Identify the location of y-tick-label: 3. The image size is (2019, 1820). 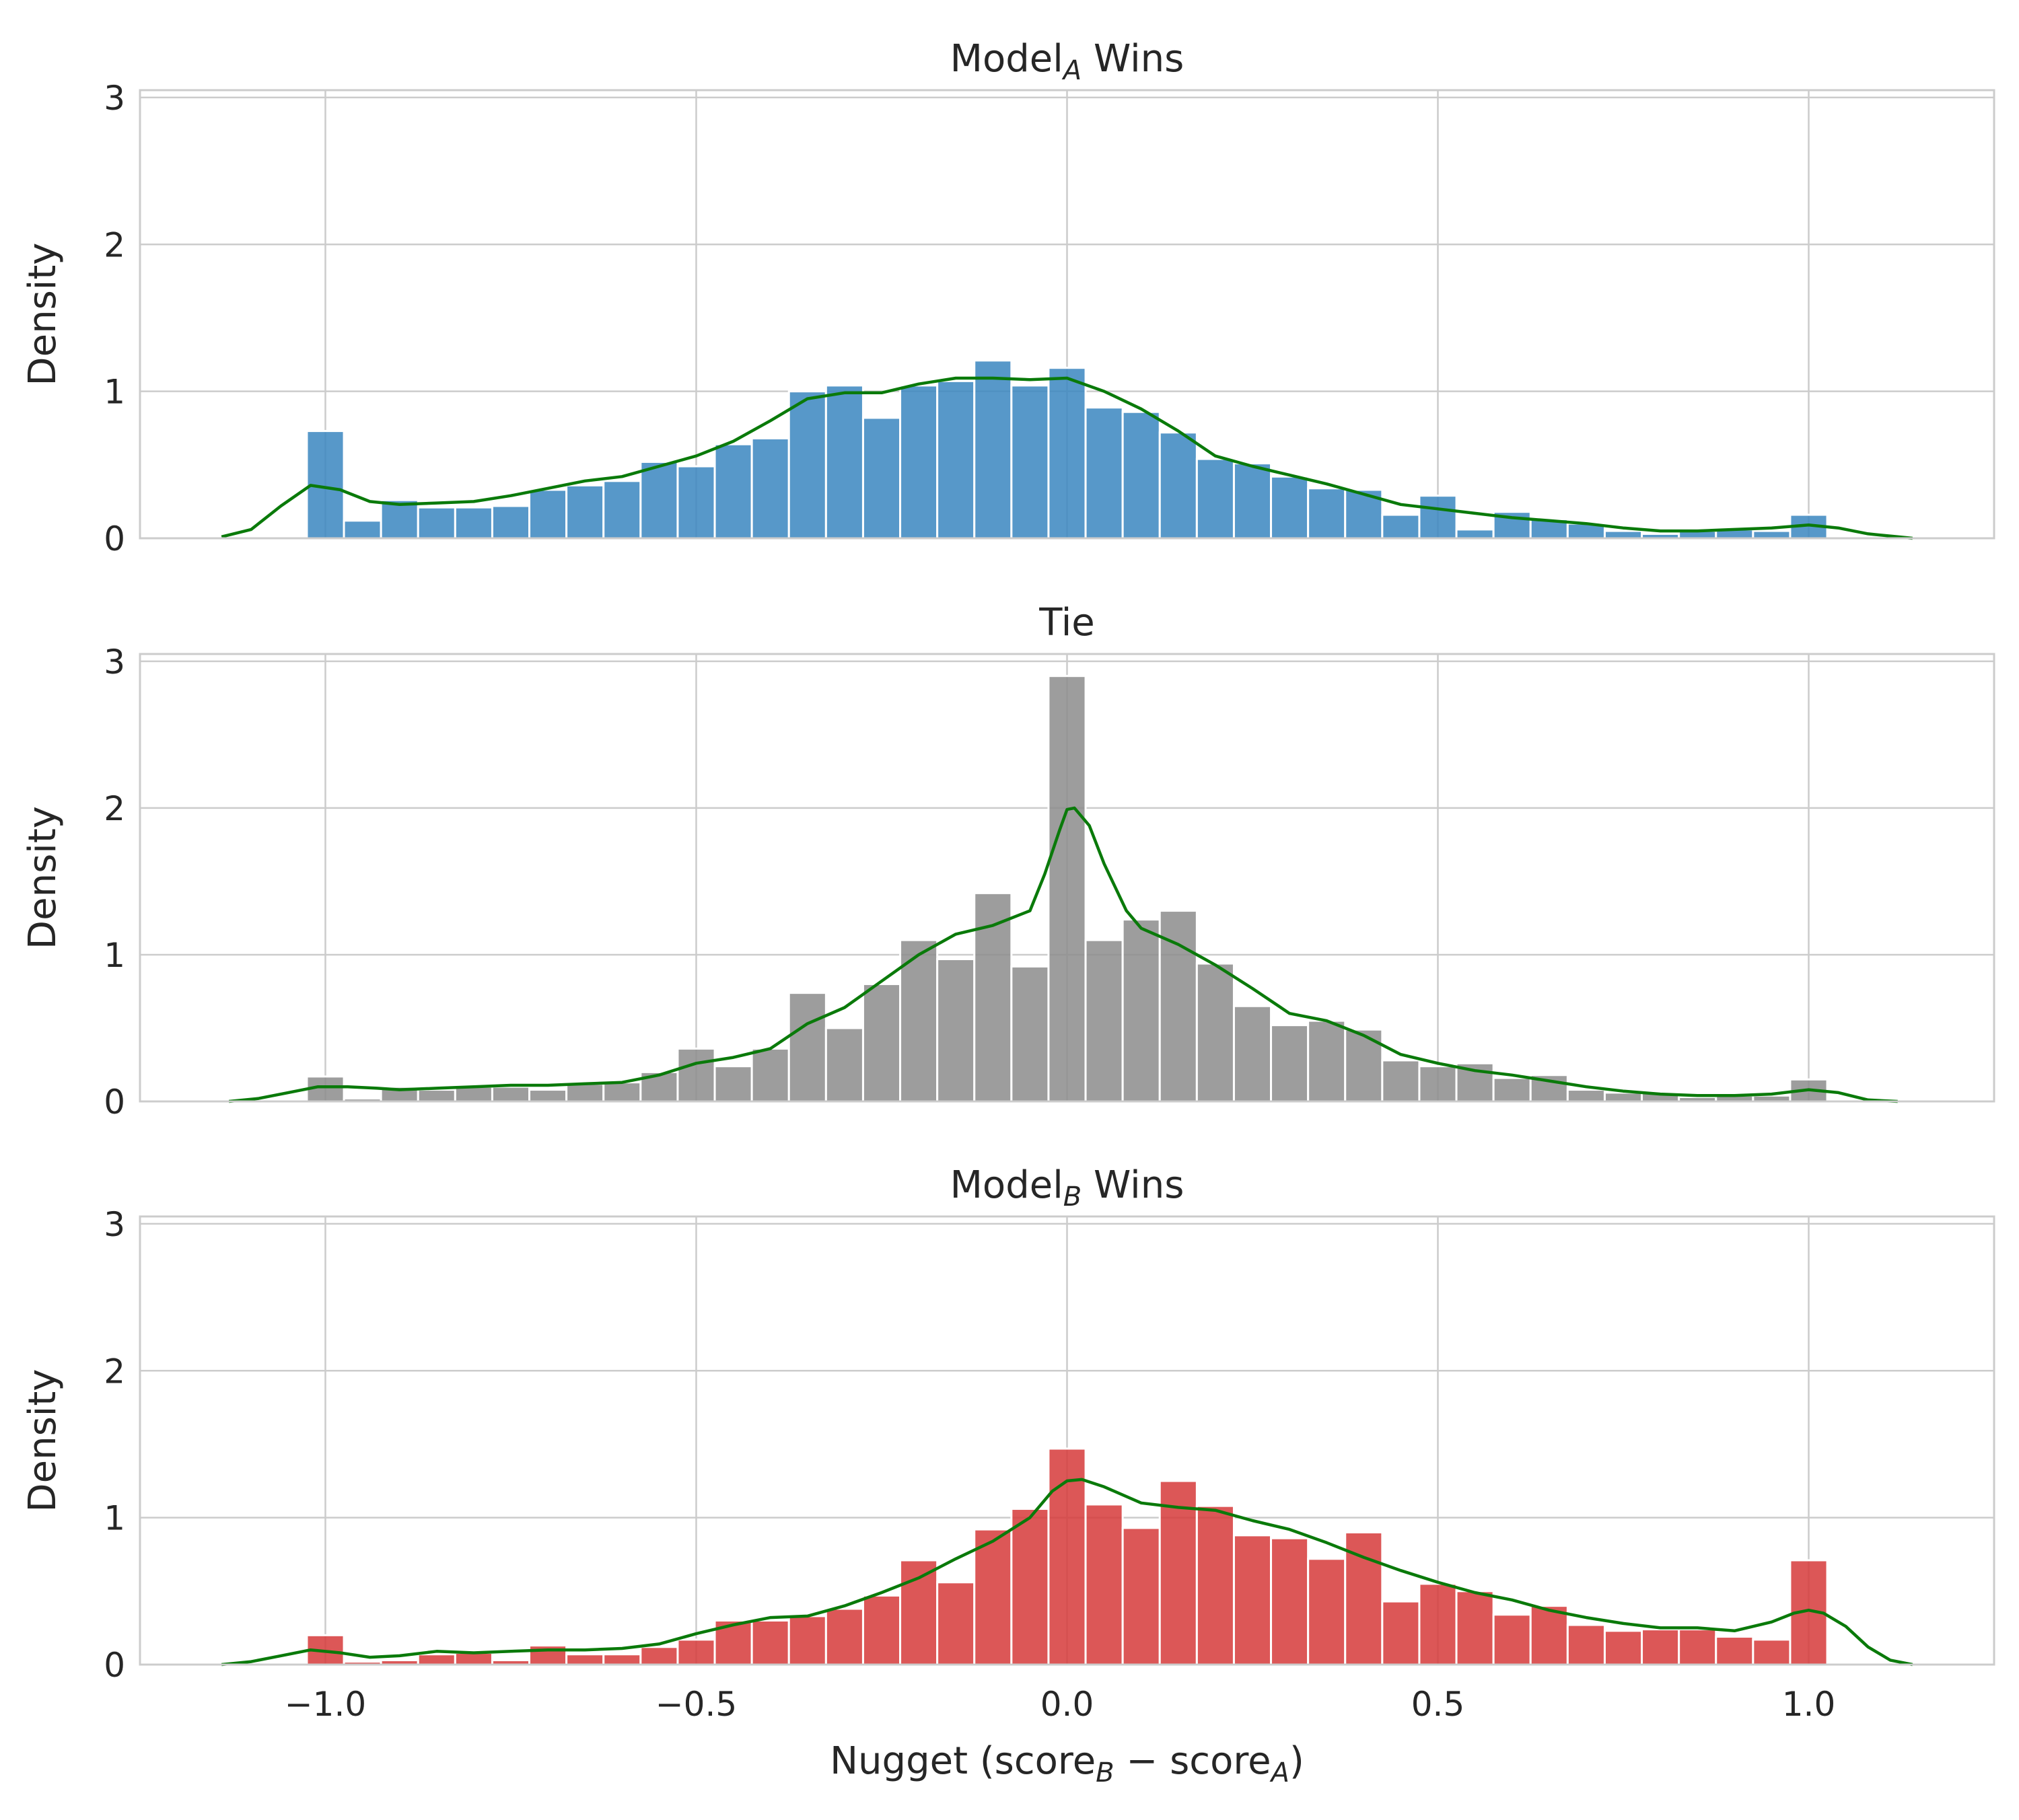
(115, 1224).